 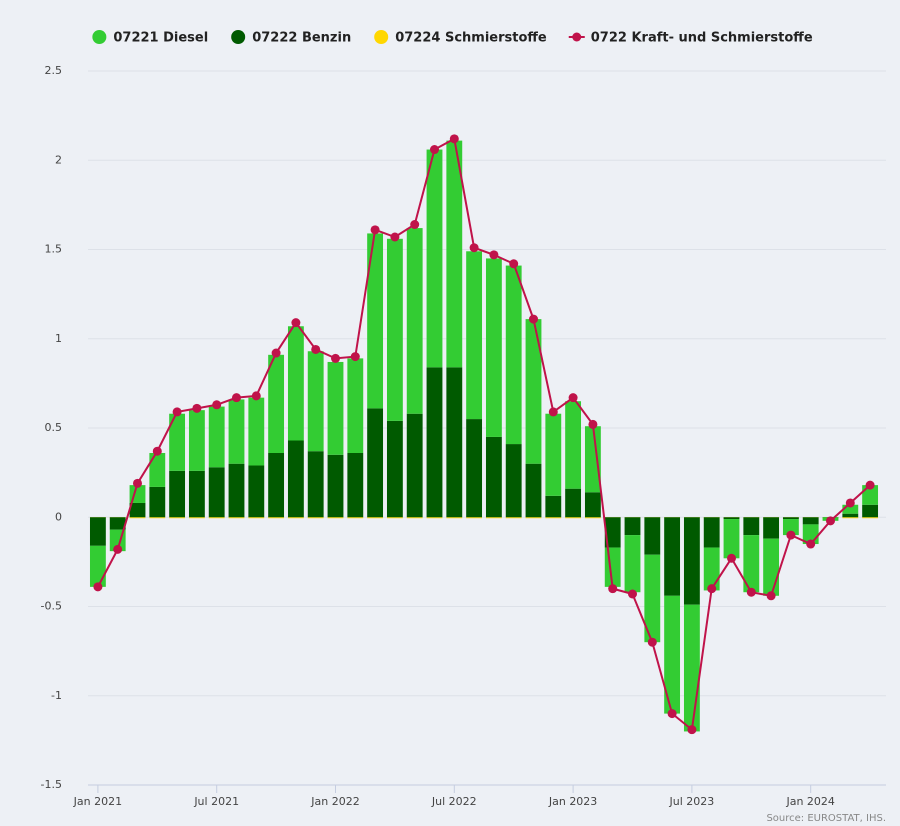 I want to click on legend-label: 07222 Benzin, so click(x=301, y=38).